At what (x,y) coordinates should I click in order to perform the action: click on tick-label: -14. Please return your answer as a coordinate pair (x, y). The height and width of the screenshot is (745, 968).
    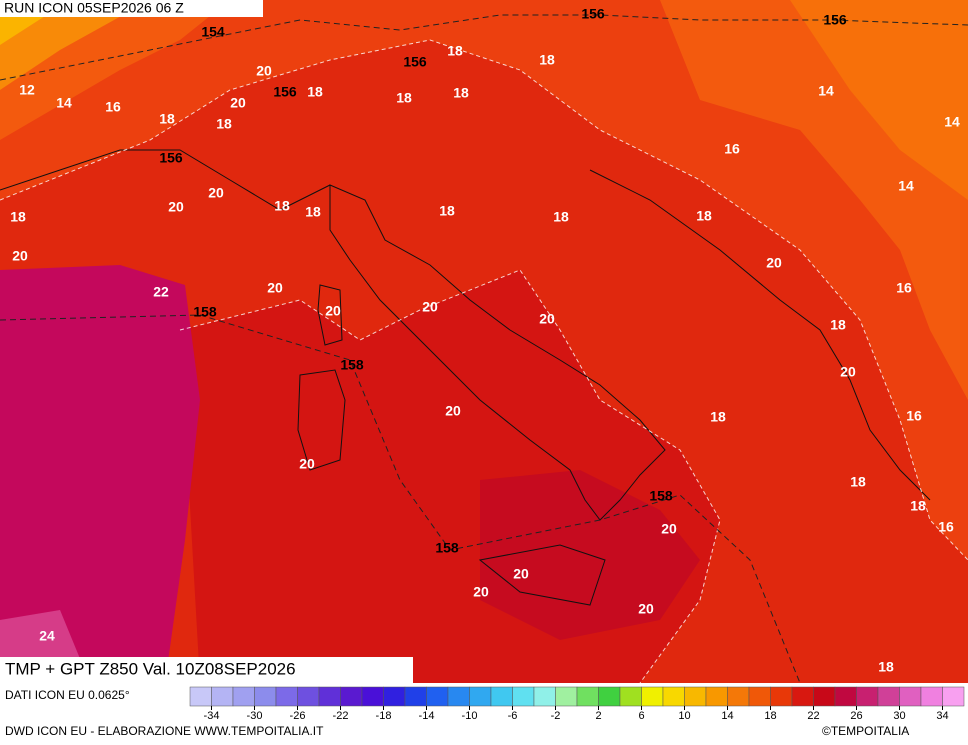
    Looking at the image, I should click on (427, 716).